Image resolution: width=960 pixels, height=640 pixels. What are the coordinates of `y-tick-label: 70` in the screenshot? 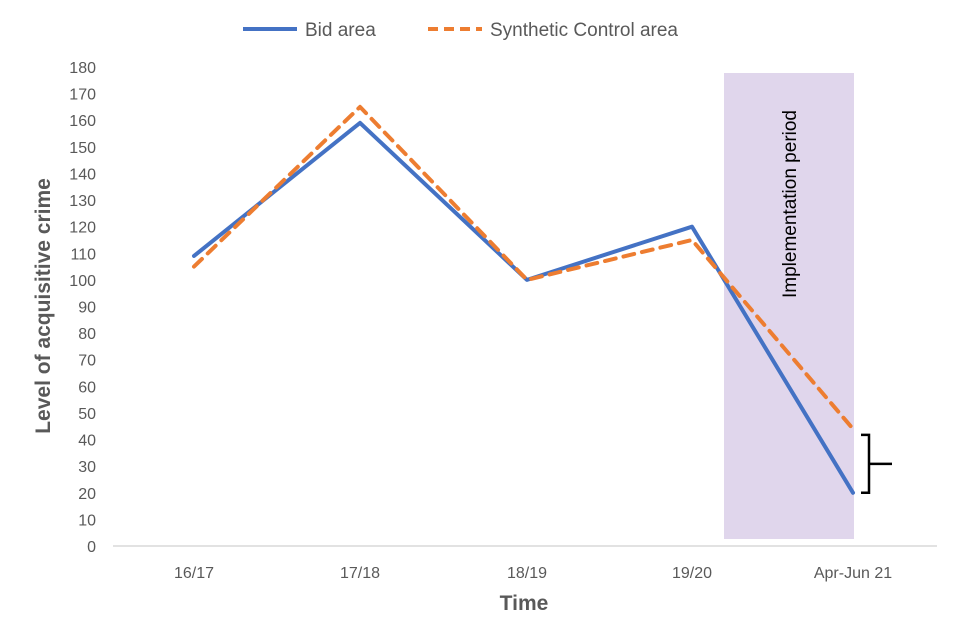 It's located at (87, 361).